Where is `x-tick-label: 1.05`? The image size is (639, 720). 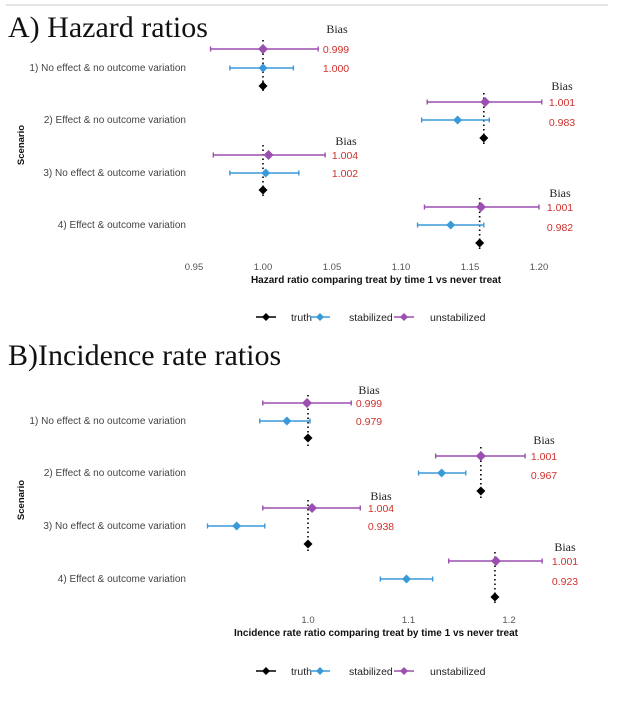
x-tick-label: 1.05 is located at coordinates (332, 267).